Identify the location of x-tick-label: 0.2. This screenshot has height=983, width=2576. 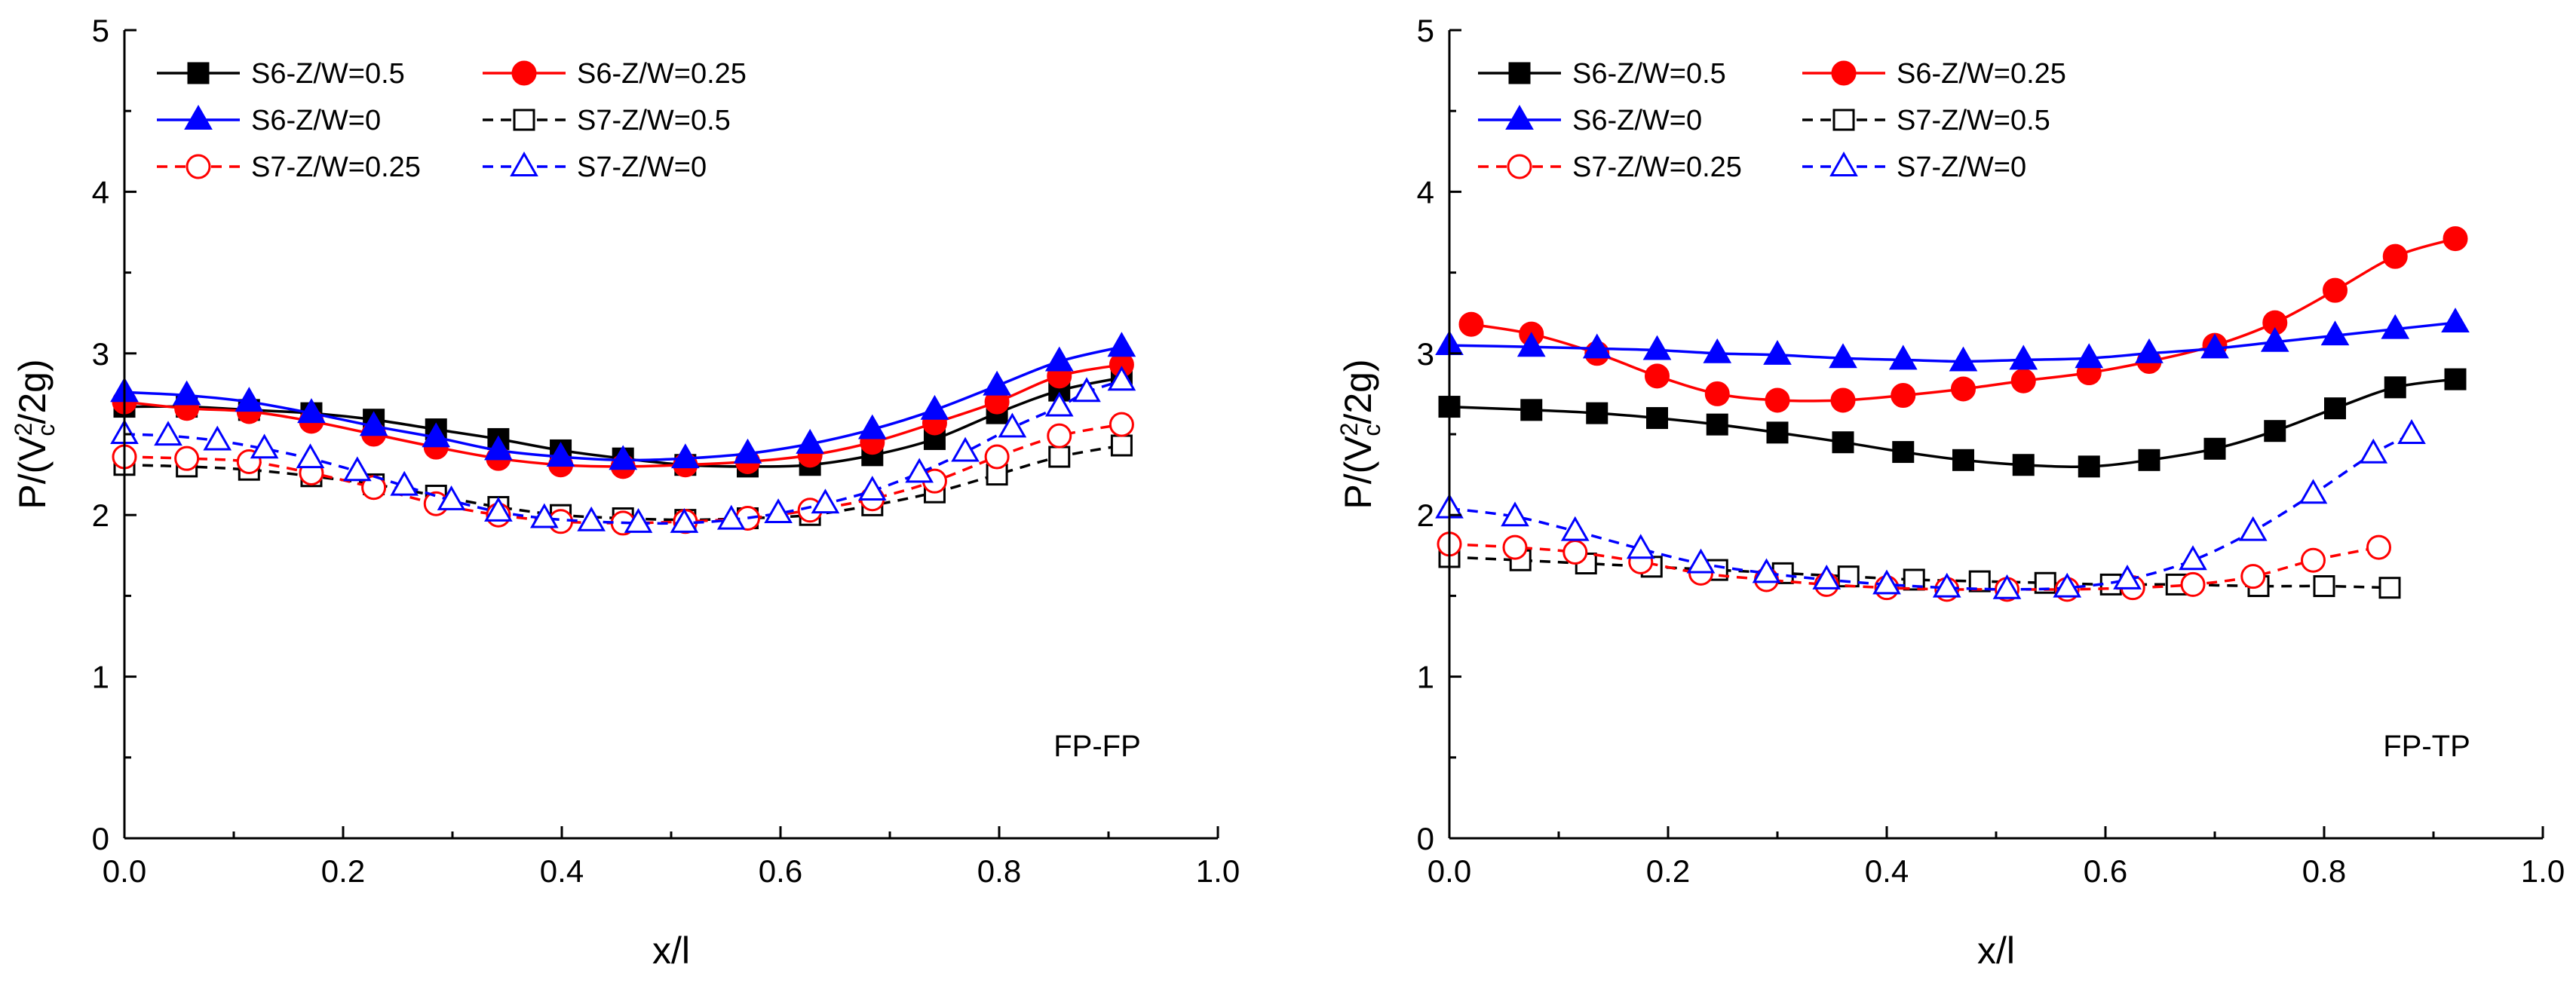
(1668, 871).